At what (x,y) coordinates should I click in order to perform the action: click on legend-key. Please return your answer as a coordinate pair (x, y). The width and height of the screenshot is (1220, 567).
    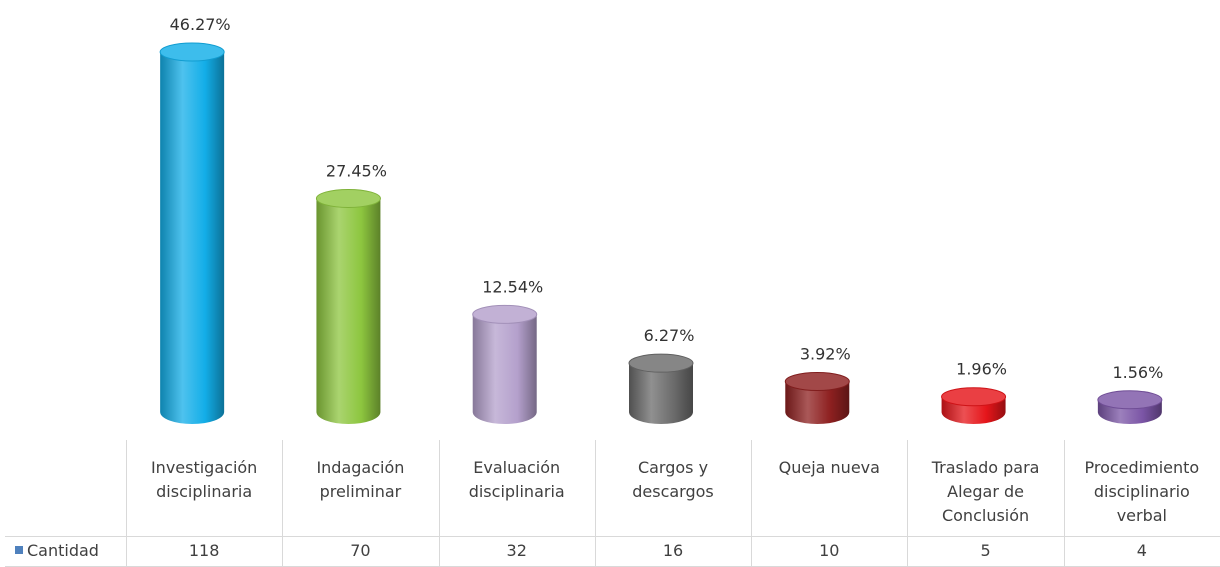
    Looking at the image, I should click on (19, 550).